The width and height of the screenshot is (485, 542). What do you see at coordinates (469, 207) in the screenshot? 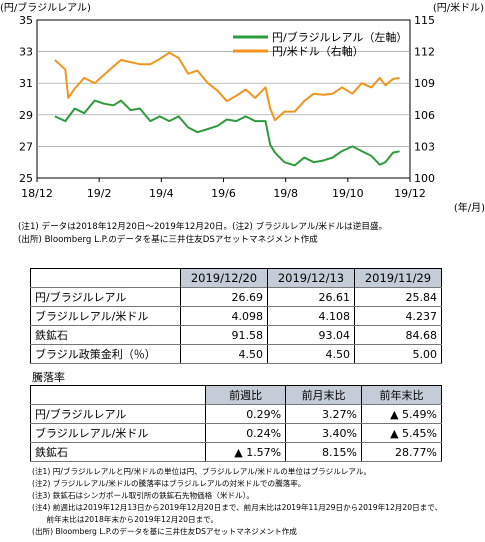
I see `x-axis-unit: (年/月)` at bounding box center [469, 207].